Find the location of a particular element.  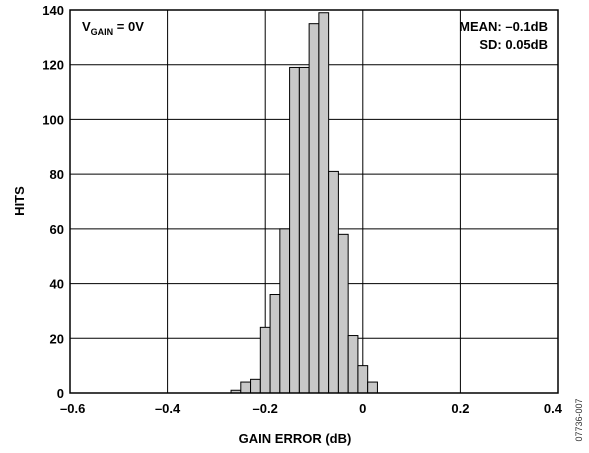

y-tick-label: 40 is located at coordinates (57, 284).